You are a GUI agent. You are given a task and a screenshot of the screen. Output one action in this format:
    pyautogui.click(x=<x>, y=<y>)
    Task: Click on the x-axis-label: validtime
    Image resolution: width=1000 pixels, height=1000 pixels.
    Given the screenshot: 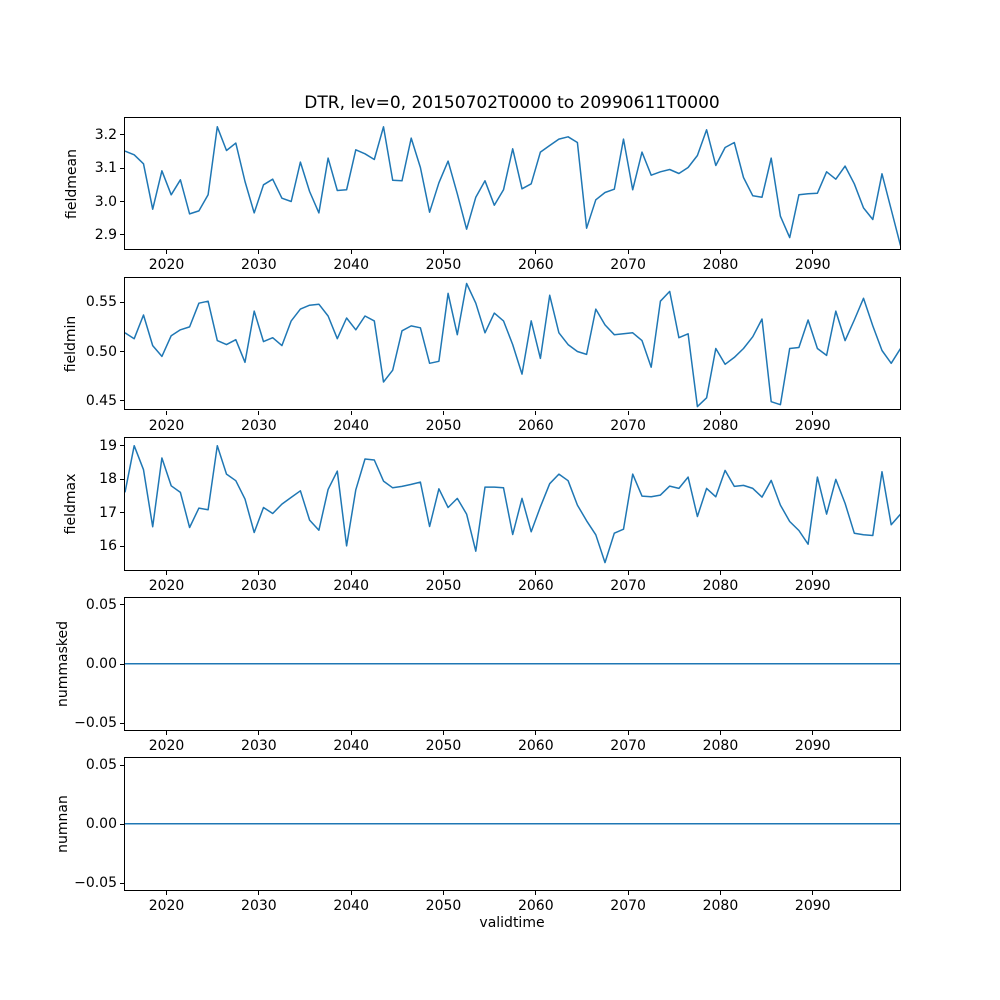 What is the action you would take?
    pyautogui.click(x=512, y=923)
    